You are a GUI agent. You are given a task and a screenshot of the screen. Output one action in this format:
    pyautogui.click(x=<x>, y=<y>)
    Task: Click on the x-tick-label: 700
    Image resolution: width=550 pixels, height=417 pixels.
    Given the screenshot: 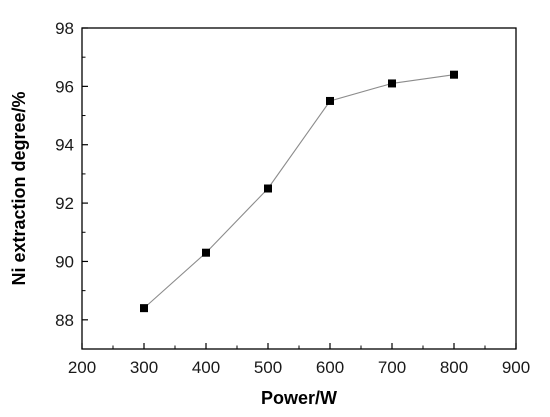 What is the action you would take?
    pyautogui.click(x=392, y=367)
    